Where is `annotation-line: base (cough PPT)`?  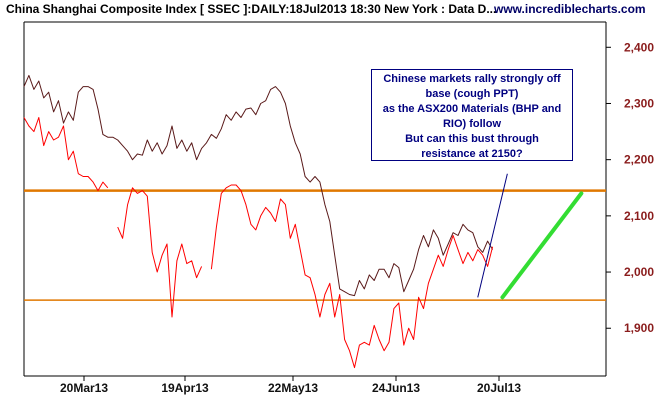
annotation-line: base (cough PPT) is located at coordinates (472, 94).